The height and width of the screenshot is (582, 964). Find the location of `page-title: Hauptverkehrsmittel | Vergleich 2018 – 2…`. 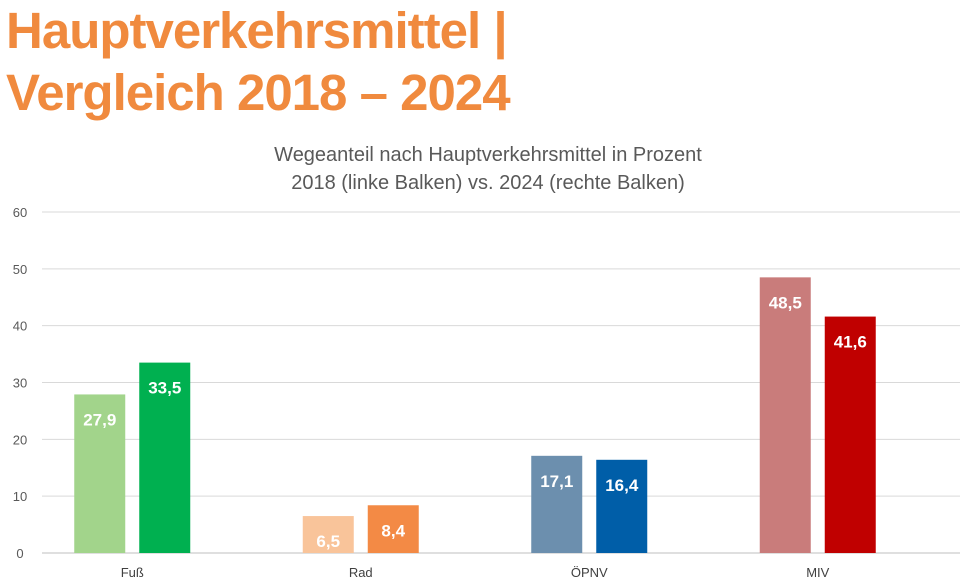

page-title: Hauptverkehrsmittel | Vergleich 2018 – 2… is located at coordinates (258, 62).